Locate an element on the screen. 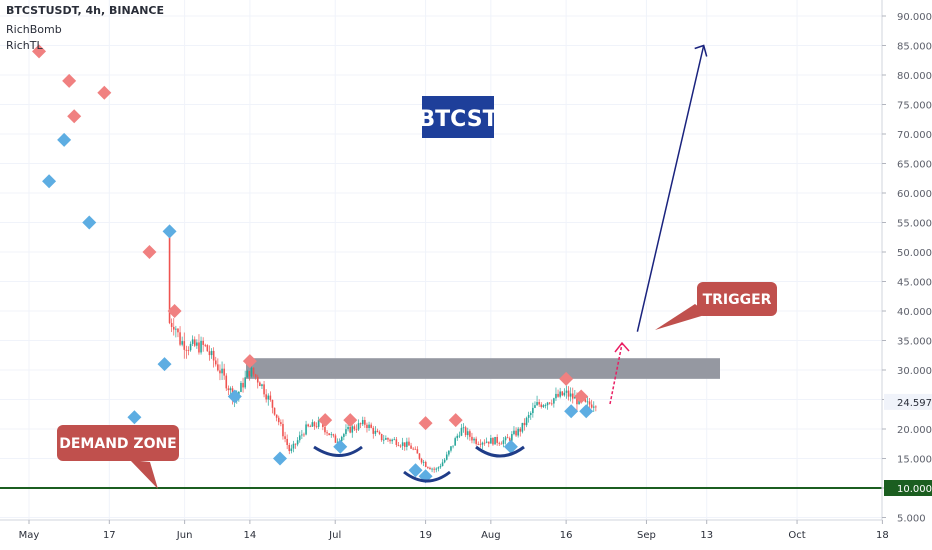 The height and width of the screenshot is (550, 932). time-axis: May 17 Jun 14 Jul 19 Aug 16 Sep 13 Oct 18 is located at coordinates (444, 534).